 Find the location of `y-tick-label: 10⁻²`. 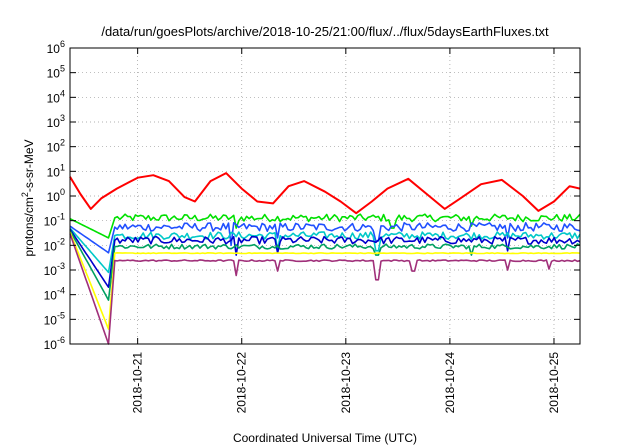

y-tick-label: 10⁻² is located at coordinates (54, 244).